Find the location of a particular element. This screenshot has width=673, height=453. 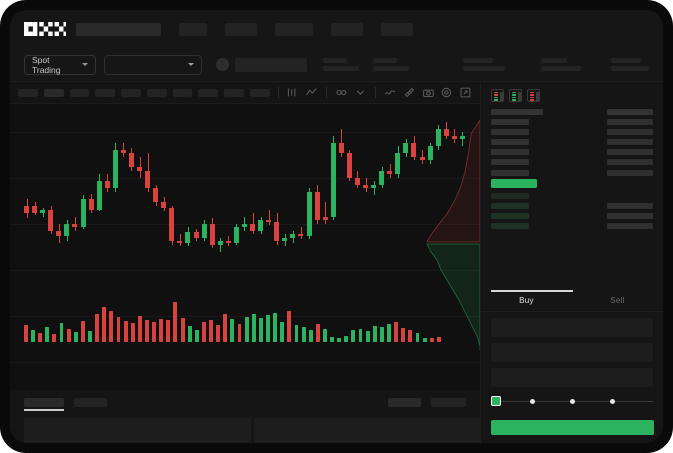

order-amount-input is located at coordinates (572, 352).